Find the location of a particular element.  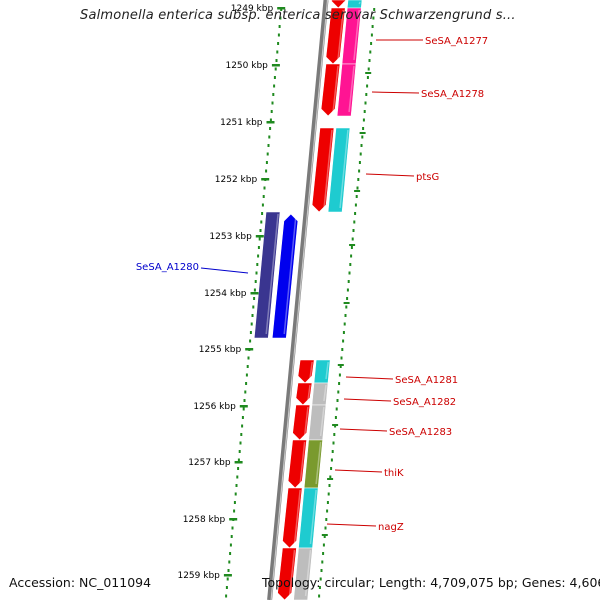

backbone-line is located at coordinates (298, 300).